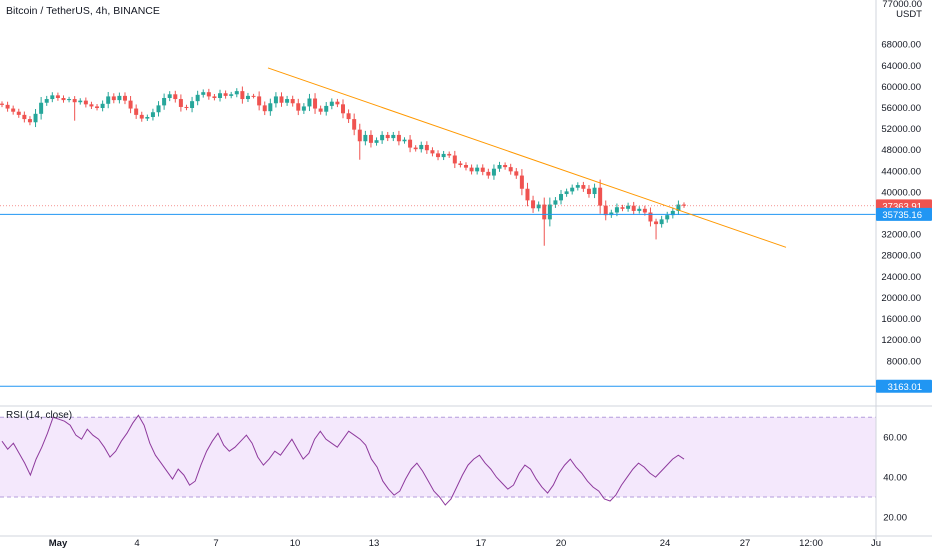 The image size is (932, 550). Describe the element at coordinates (904, 361) in the screenshot. I see `price-tick-label: 8000.00` at that location.